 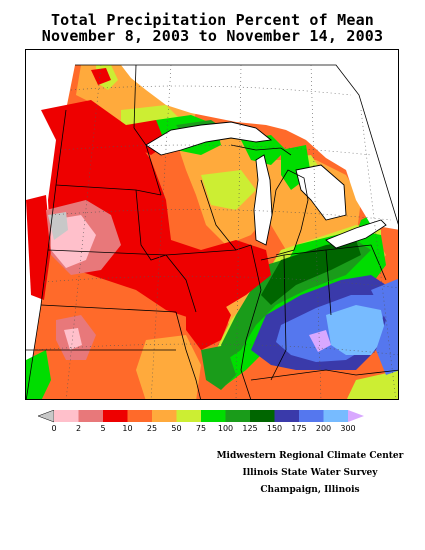 I want to click on legend-tick-label: 300, so click(x=348, y=428).